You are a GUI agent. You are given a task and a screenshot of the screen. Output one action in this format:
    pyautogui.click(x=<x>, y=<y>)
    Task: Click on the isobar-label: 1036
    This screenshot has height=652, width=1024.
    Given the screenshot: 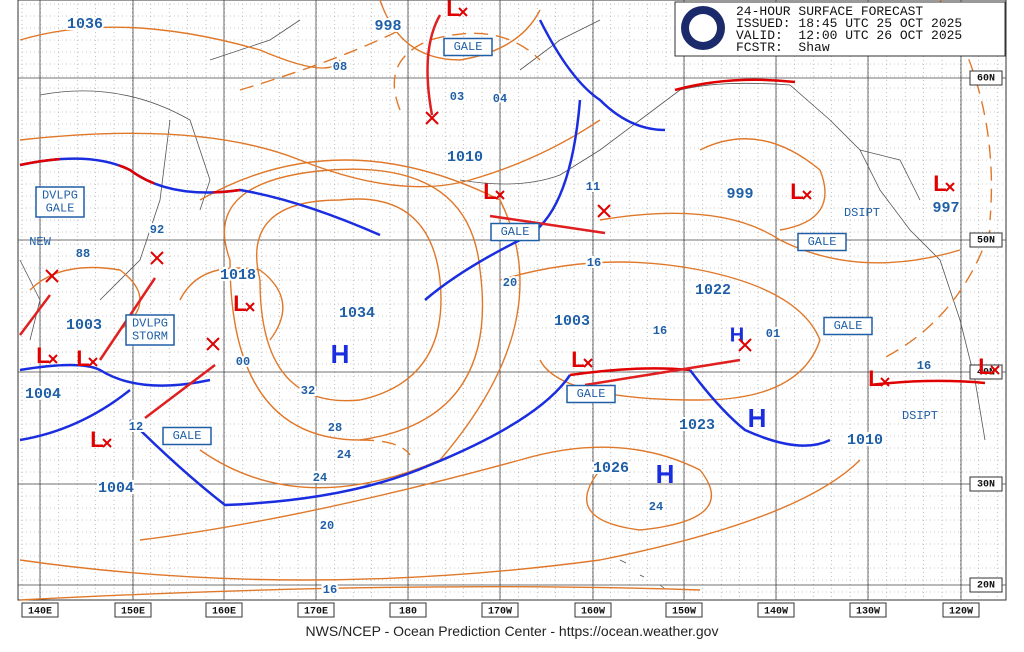 What is the action you would take?
    pyautogui.click(x=85, y=24)
    